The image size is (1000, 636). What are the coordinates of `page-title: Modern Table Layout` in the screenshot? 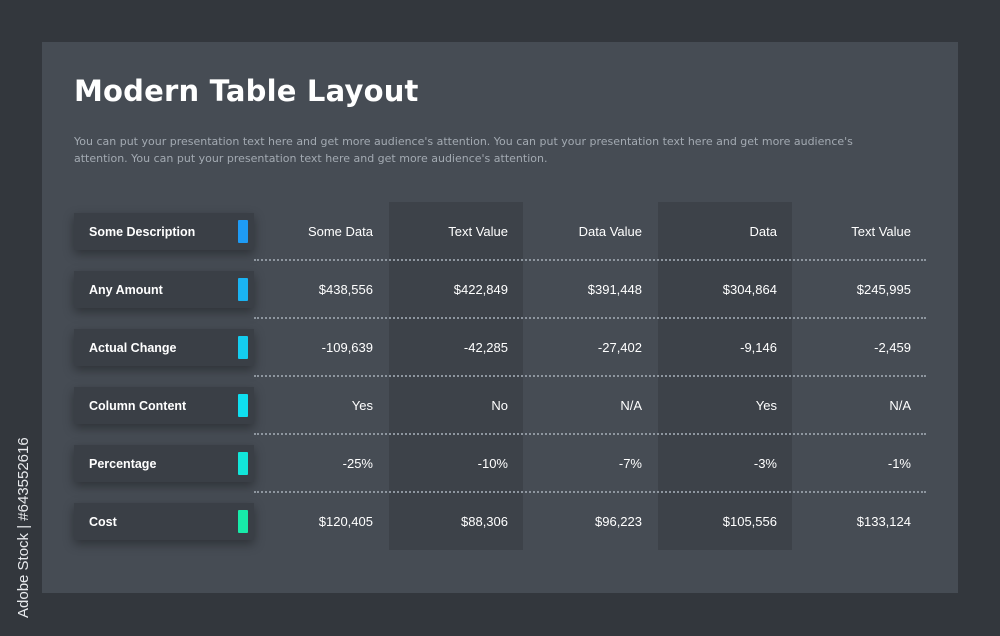 It's located at (246, 91).